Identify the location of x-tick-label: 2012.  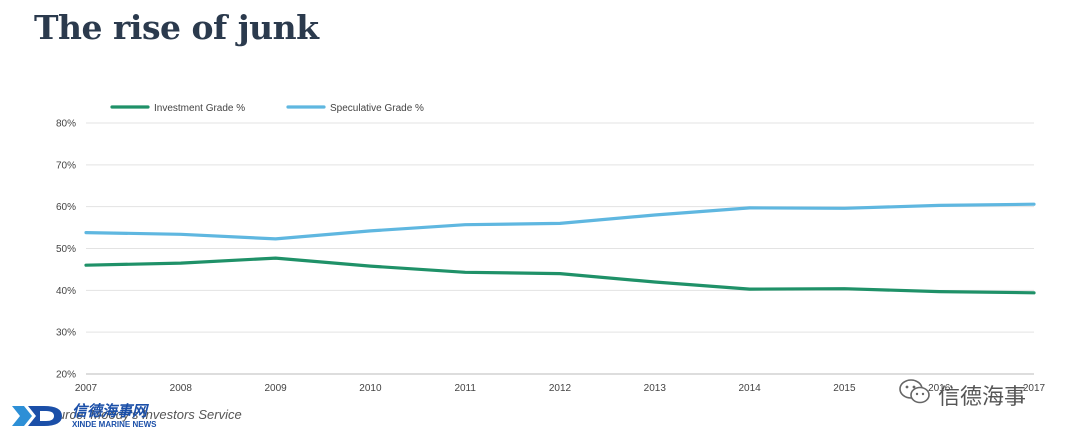
(560, 388).